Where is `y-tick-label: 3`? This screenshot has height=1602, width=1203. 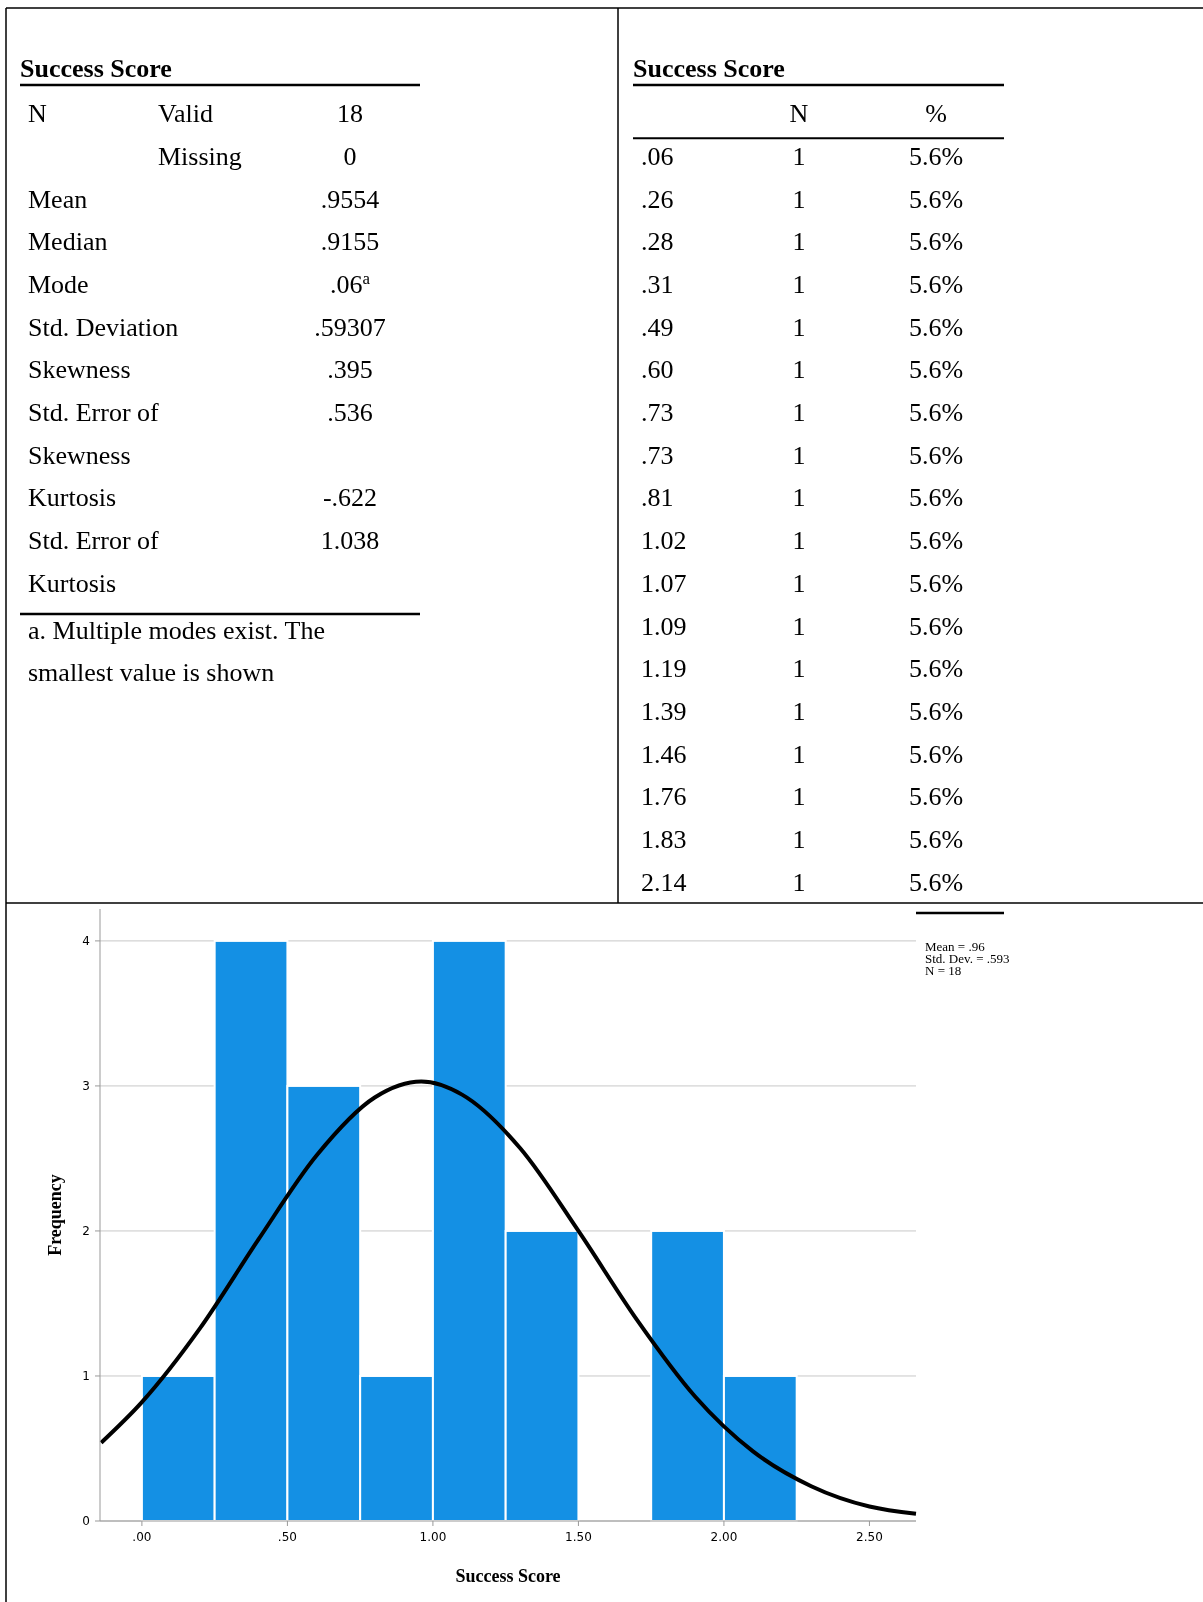
y-tick-label: 3 is located at coordinates (86, 1086).